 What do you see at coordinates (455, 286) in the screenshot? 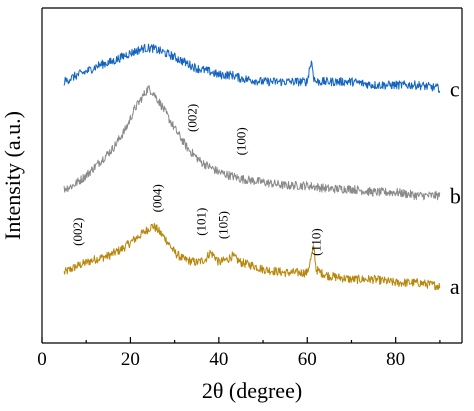
I see `series-label-a: a` at bounding box center [455, 286].